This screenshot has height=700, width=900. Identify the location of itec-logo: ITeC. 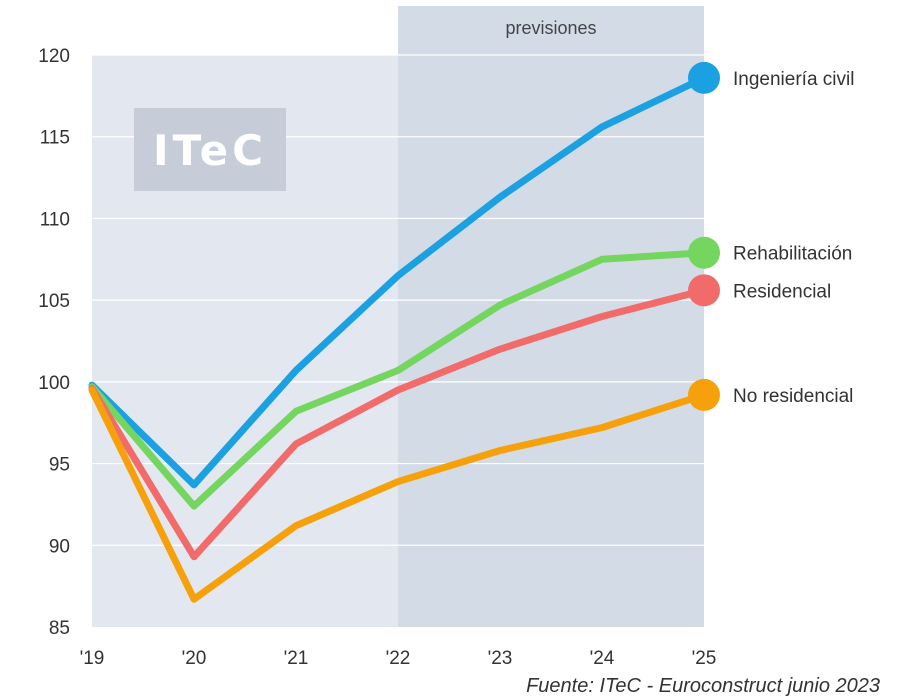
(210, 149).